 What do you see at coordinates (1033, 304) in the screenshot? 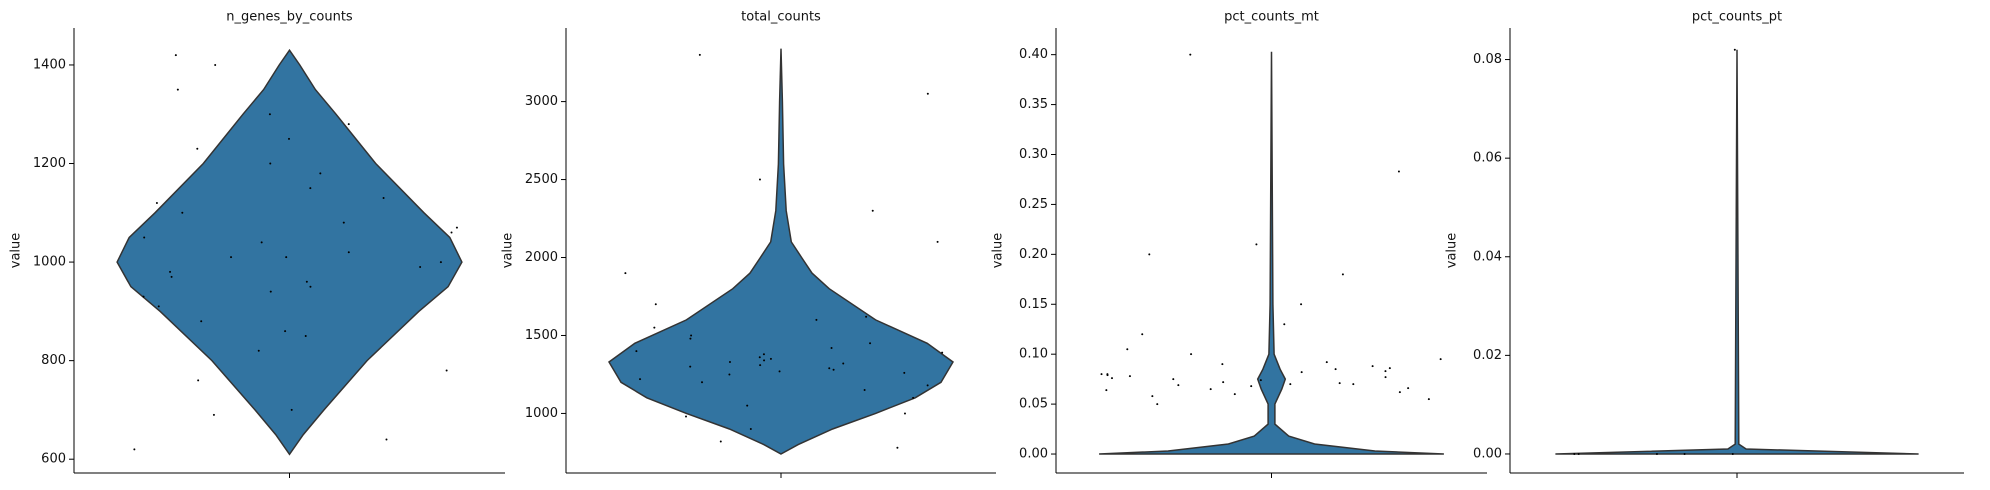
I see `y-tick-label: 0.15` at bounding box center [1033, 304].